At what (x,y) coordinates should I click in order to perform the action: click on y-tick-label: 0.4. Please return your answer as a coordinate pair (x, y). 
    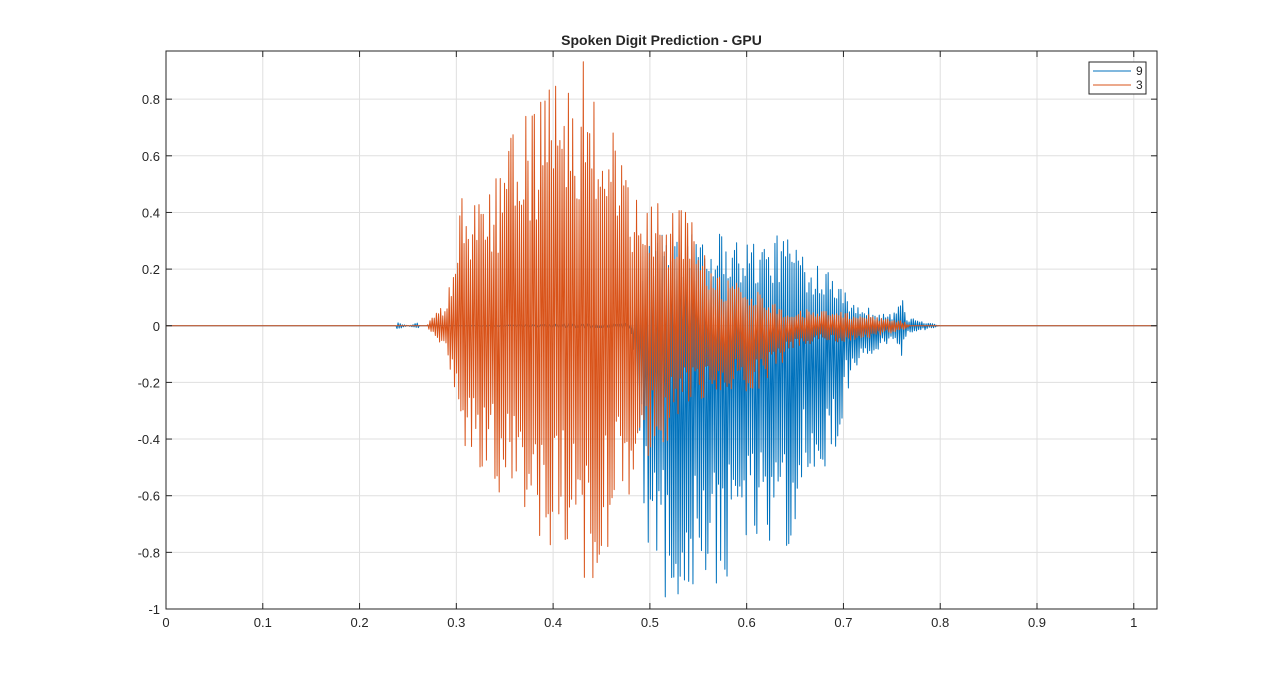
    Looking at the image, I should click on (151, 212).